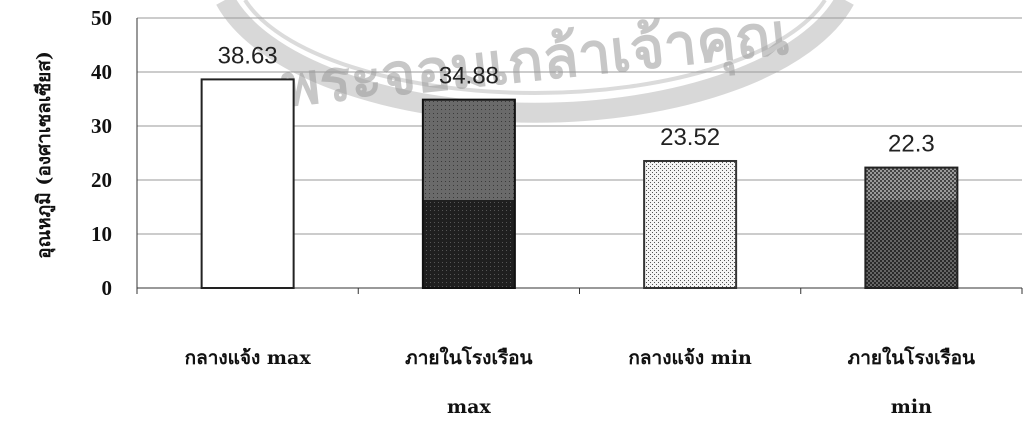 This screenshot has width=1025, height=424. I want to click on y-tick-label: 0, so click(107, 288).